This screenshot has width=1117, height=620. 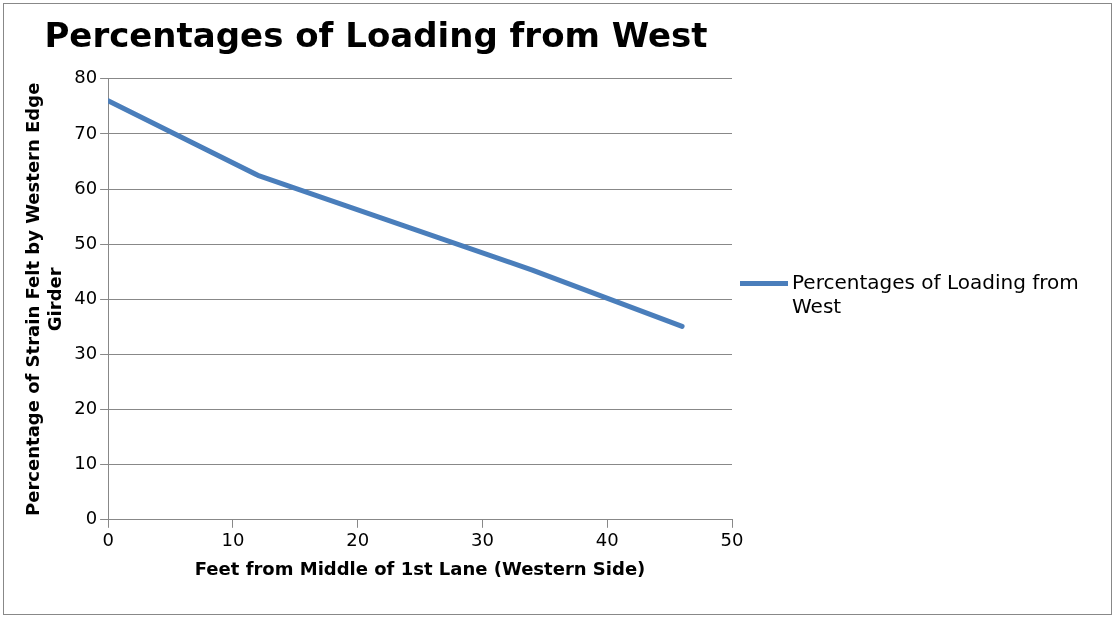 I want to click on y-tick-label: 20, so click(x=86, y=408).